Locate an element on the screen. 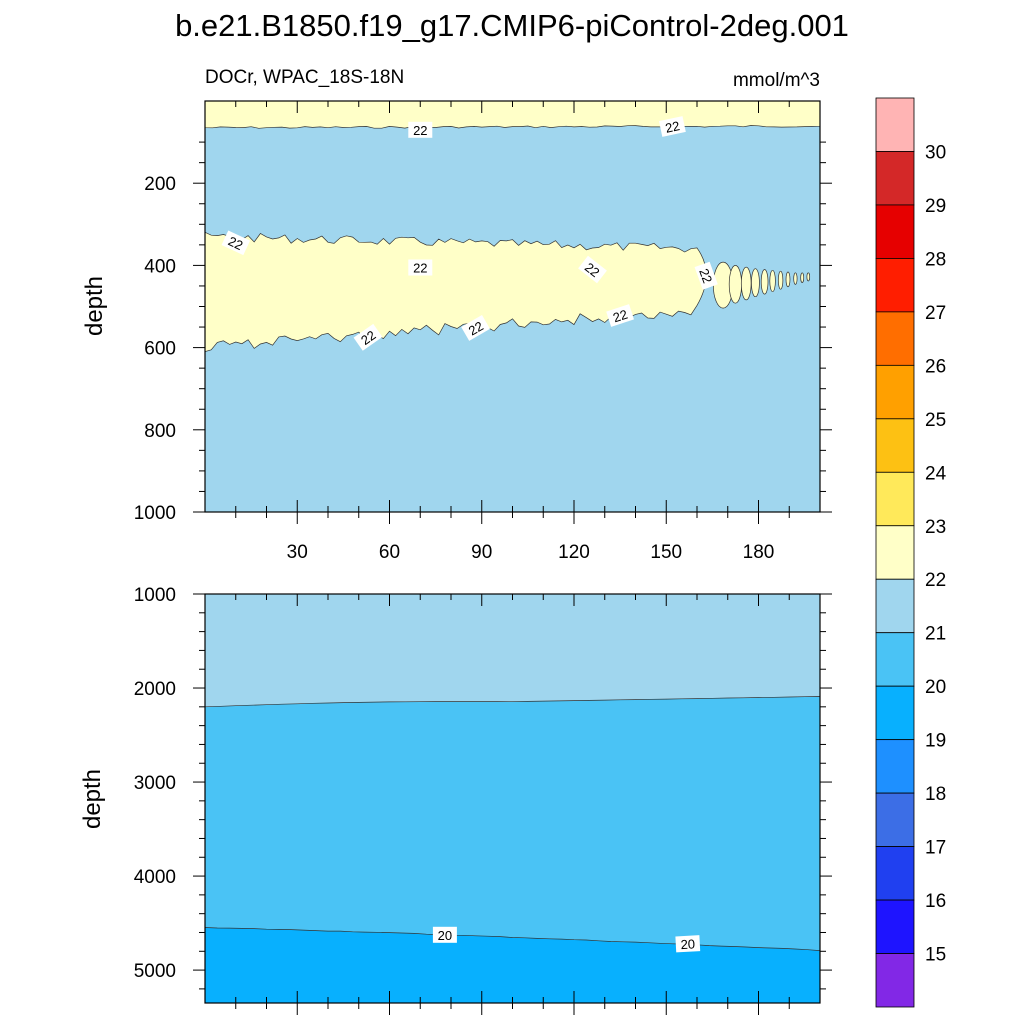 This screenshot has width=1024, height=1024. upper-contour-label-2: 22 is located at coordinates (672, 126).